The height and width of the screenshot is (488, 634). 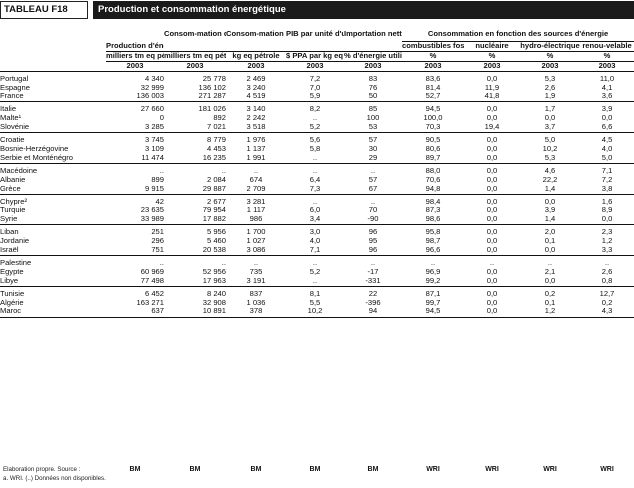 I want to click on col-header-fossil: combustibles fossiles, so click(x=433, y=45).